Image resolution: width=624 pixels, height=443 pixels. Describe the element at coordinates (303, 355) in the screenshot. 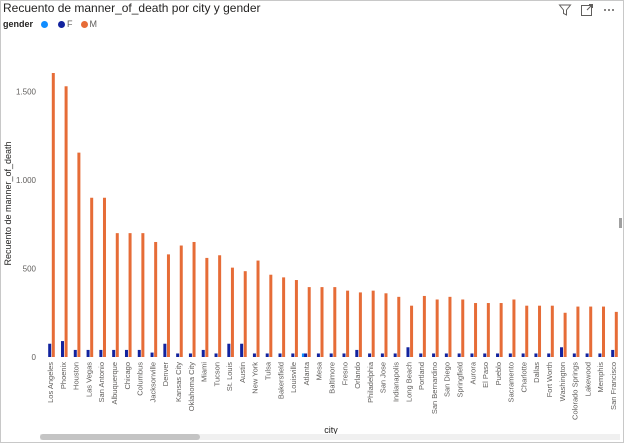

I see `bar-blank` at that location.